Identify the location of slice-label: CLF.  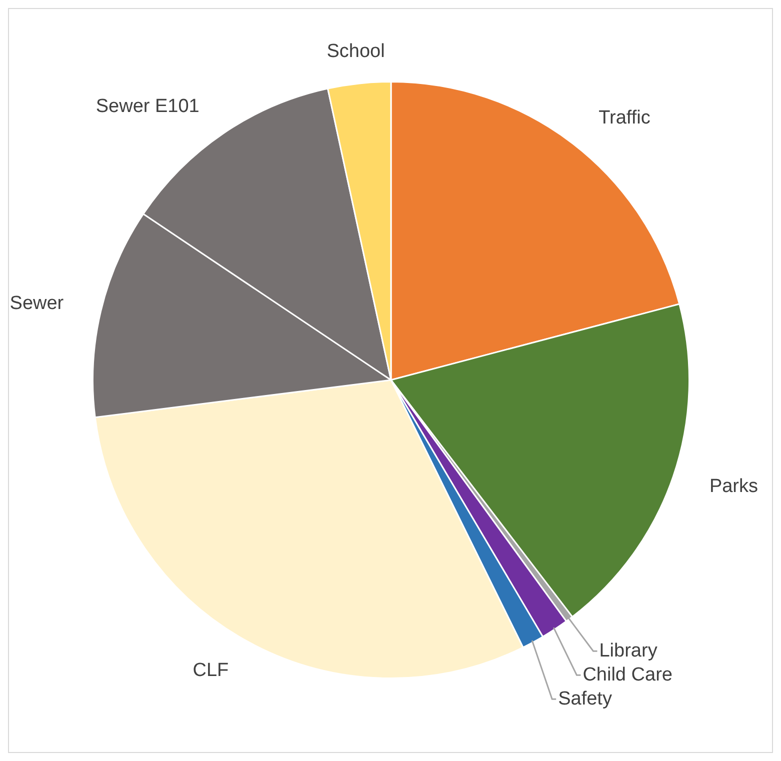
(210, 671).